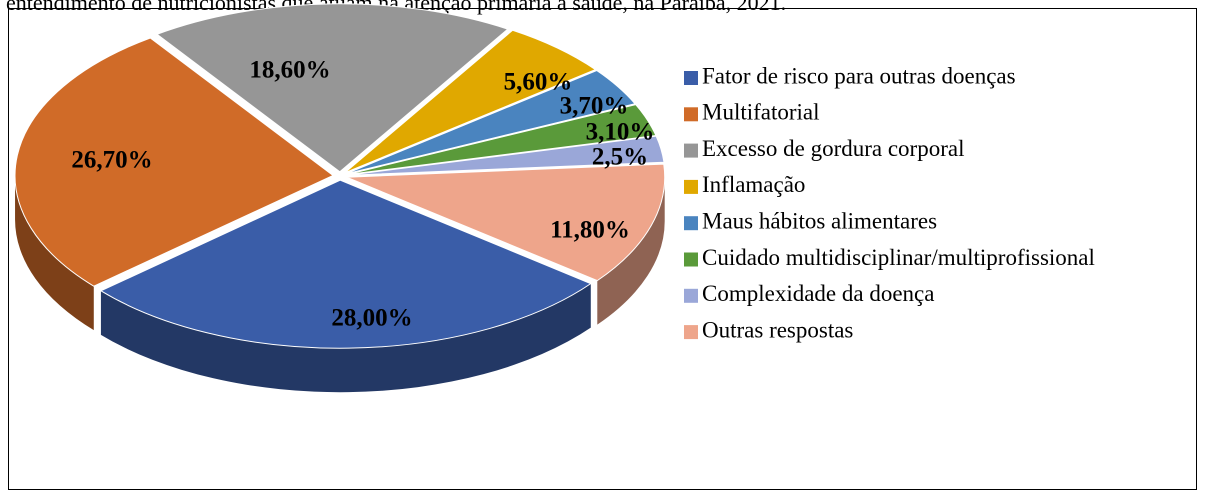  Describe the element at coordinates (538, 82) in the screenshot. I see `data-label: 5,60%` at that location.